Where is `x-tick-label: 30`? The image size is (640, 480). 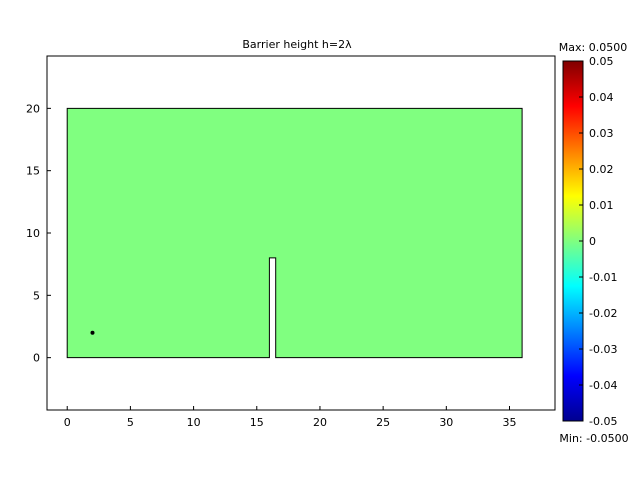
x-tick-label: 30 is located at coordinates (446, 422).